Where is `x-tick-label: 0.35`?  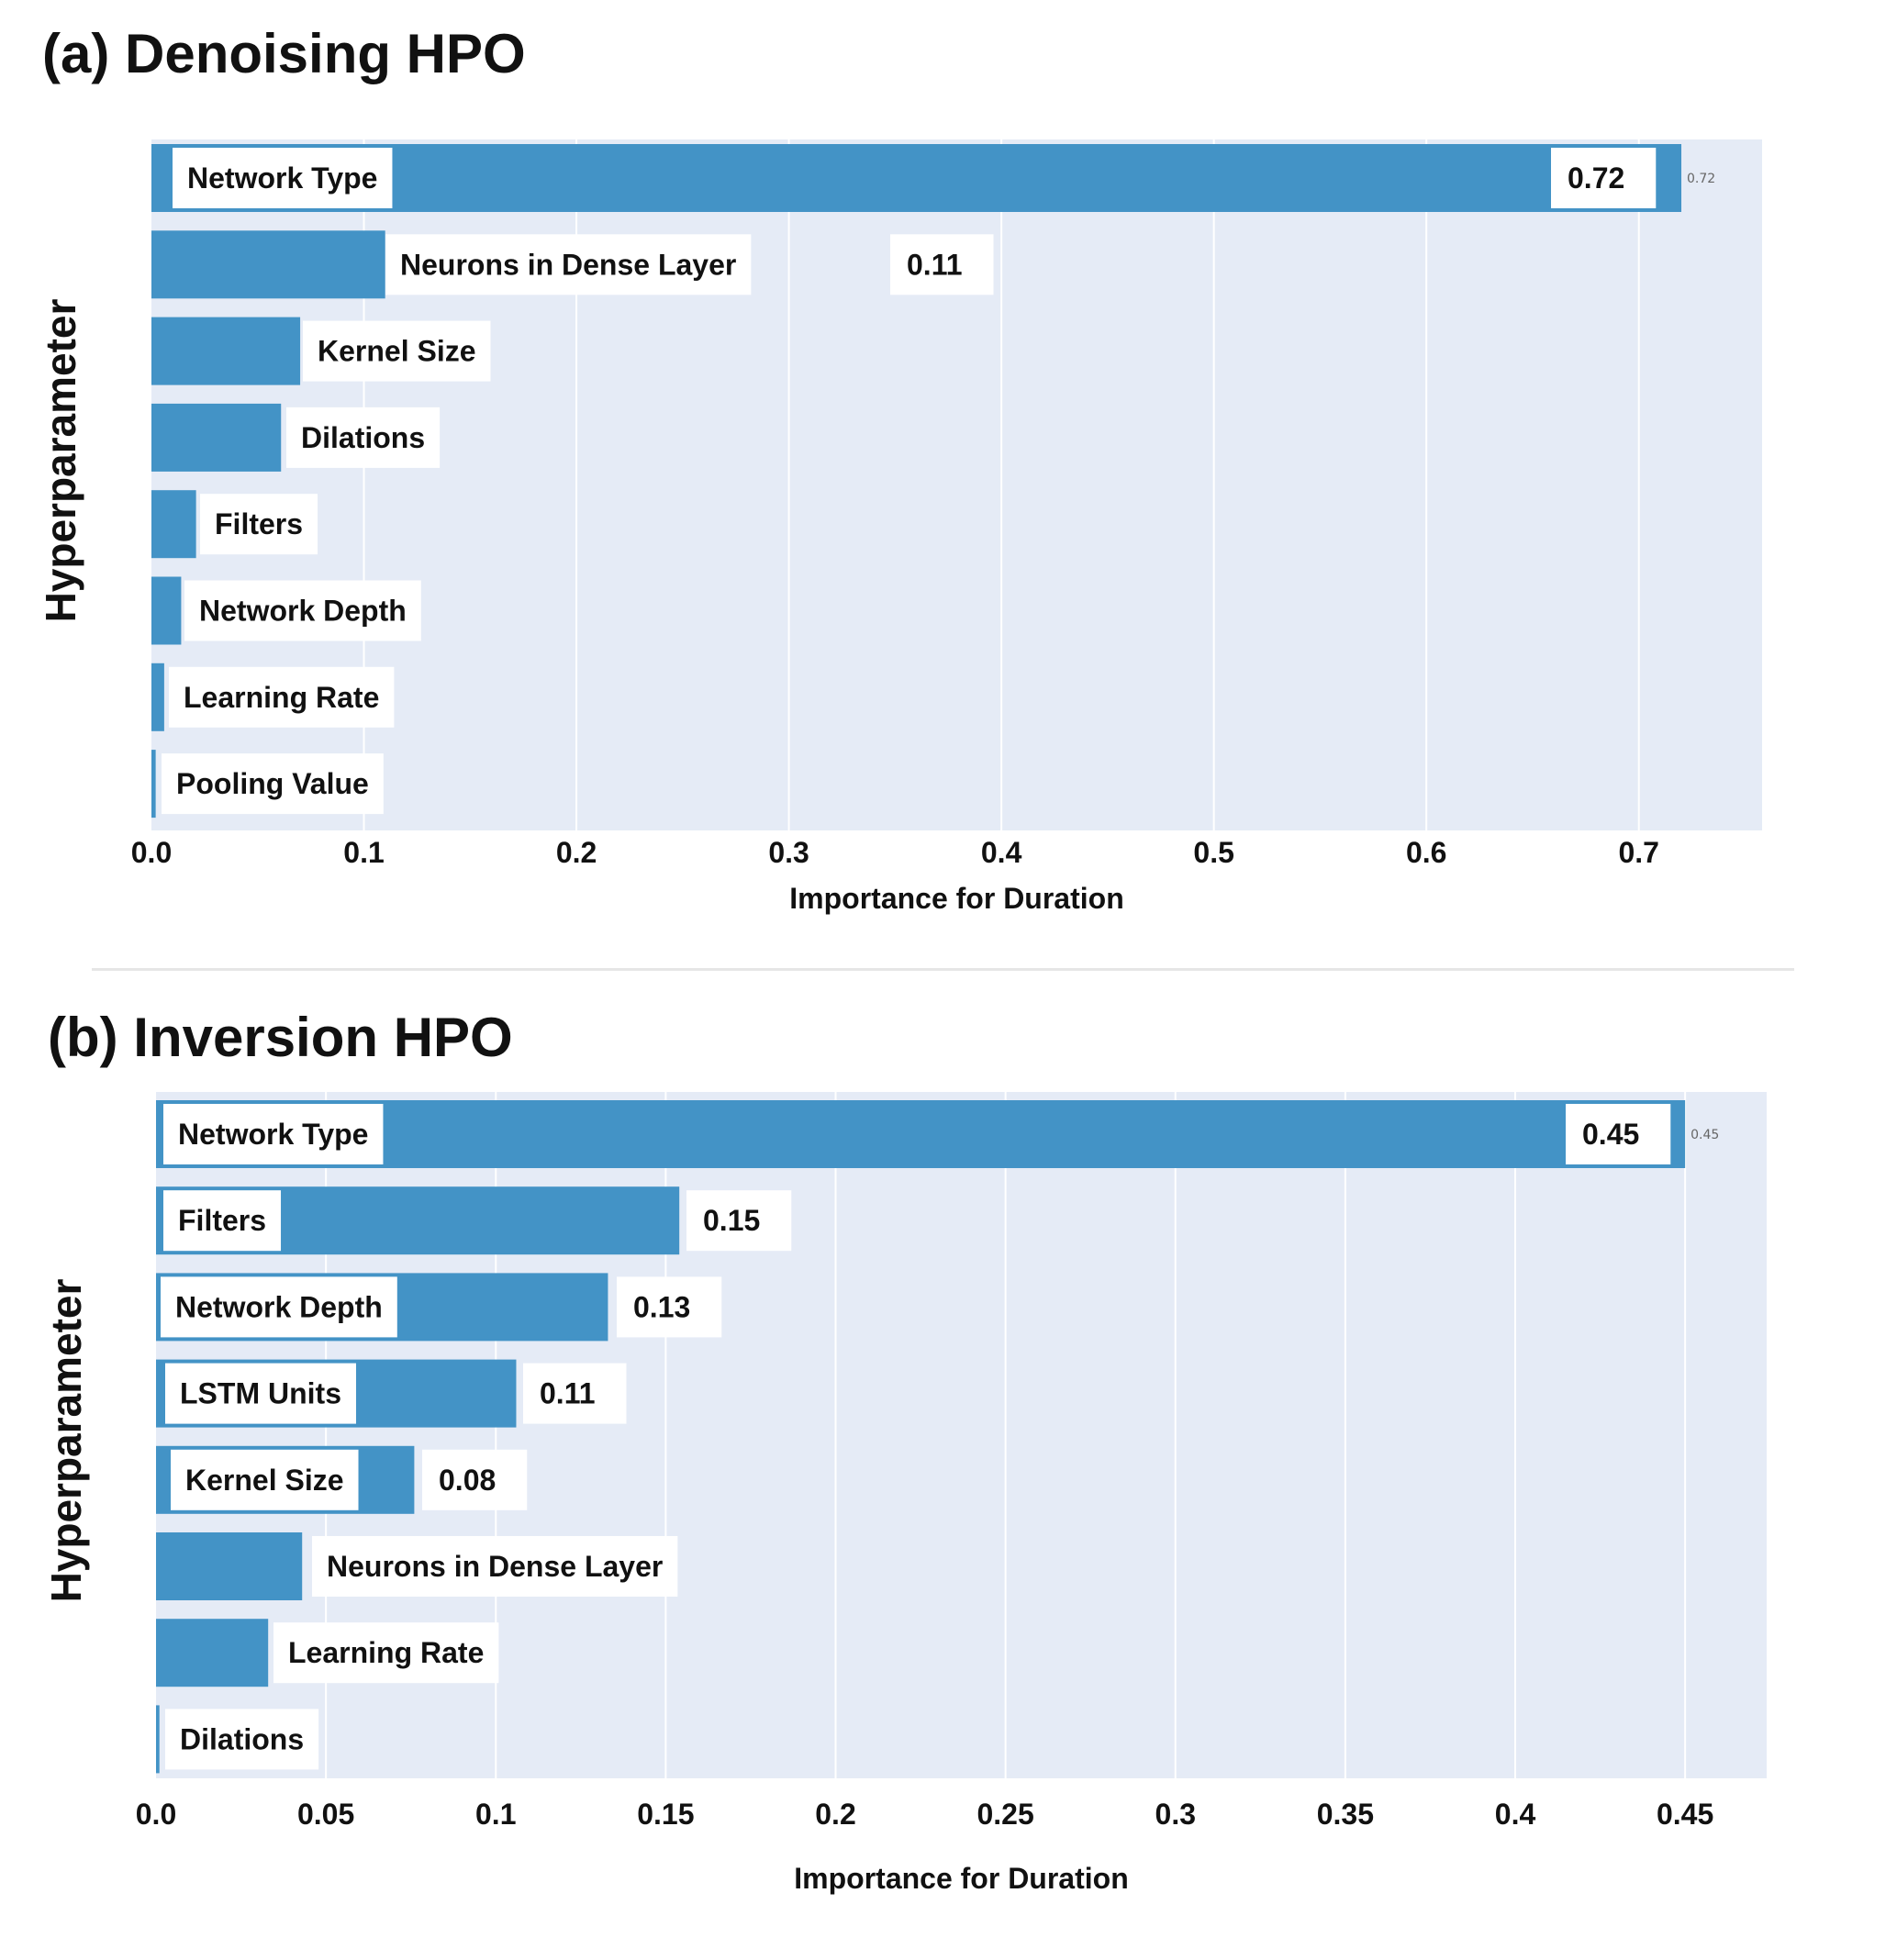
x-tick-label: 0.35 is located at coordinates (1345, 1814).